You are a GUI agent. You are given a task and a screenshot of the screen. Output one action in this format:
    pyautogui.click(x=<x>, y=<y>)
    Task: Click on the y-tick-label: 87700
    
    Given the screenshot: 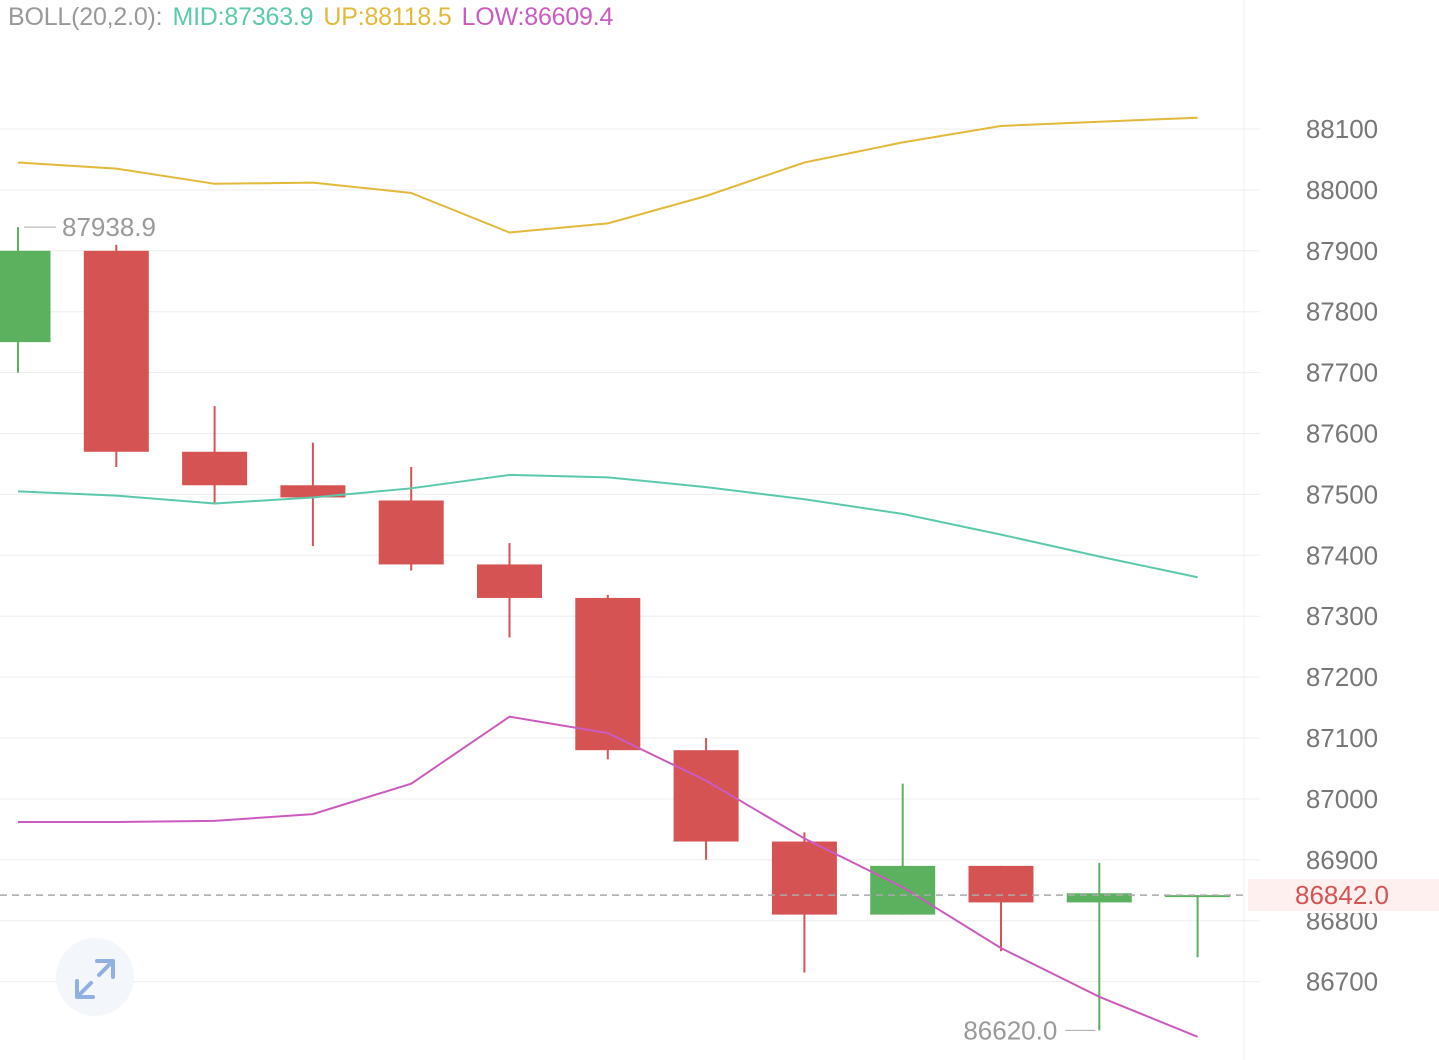 What is the action you would take?
    pyautogui.click(x=1342, y=373)
    